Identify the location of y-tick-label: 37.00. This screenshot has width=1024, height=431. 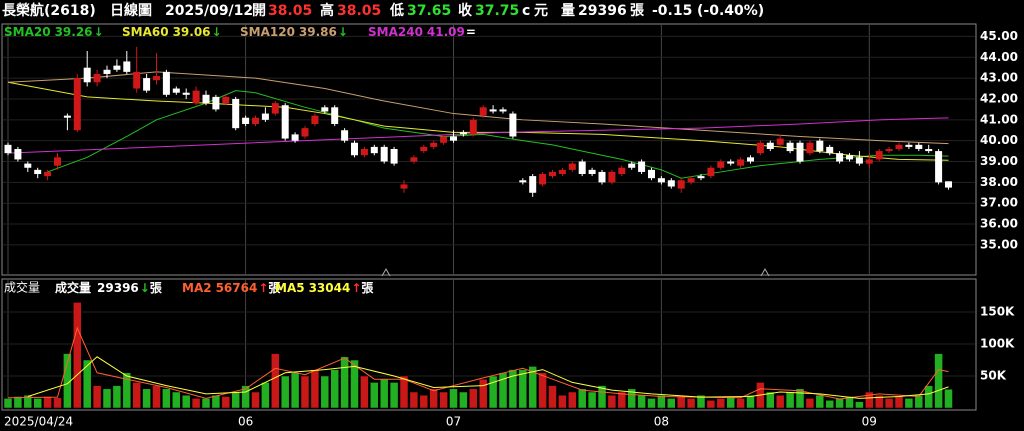
(999, 203).